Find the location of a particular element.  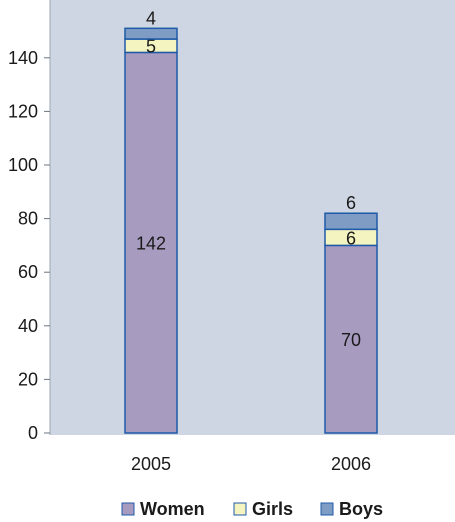

legend-swatch-boys is located at coordinates (327, 509).